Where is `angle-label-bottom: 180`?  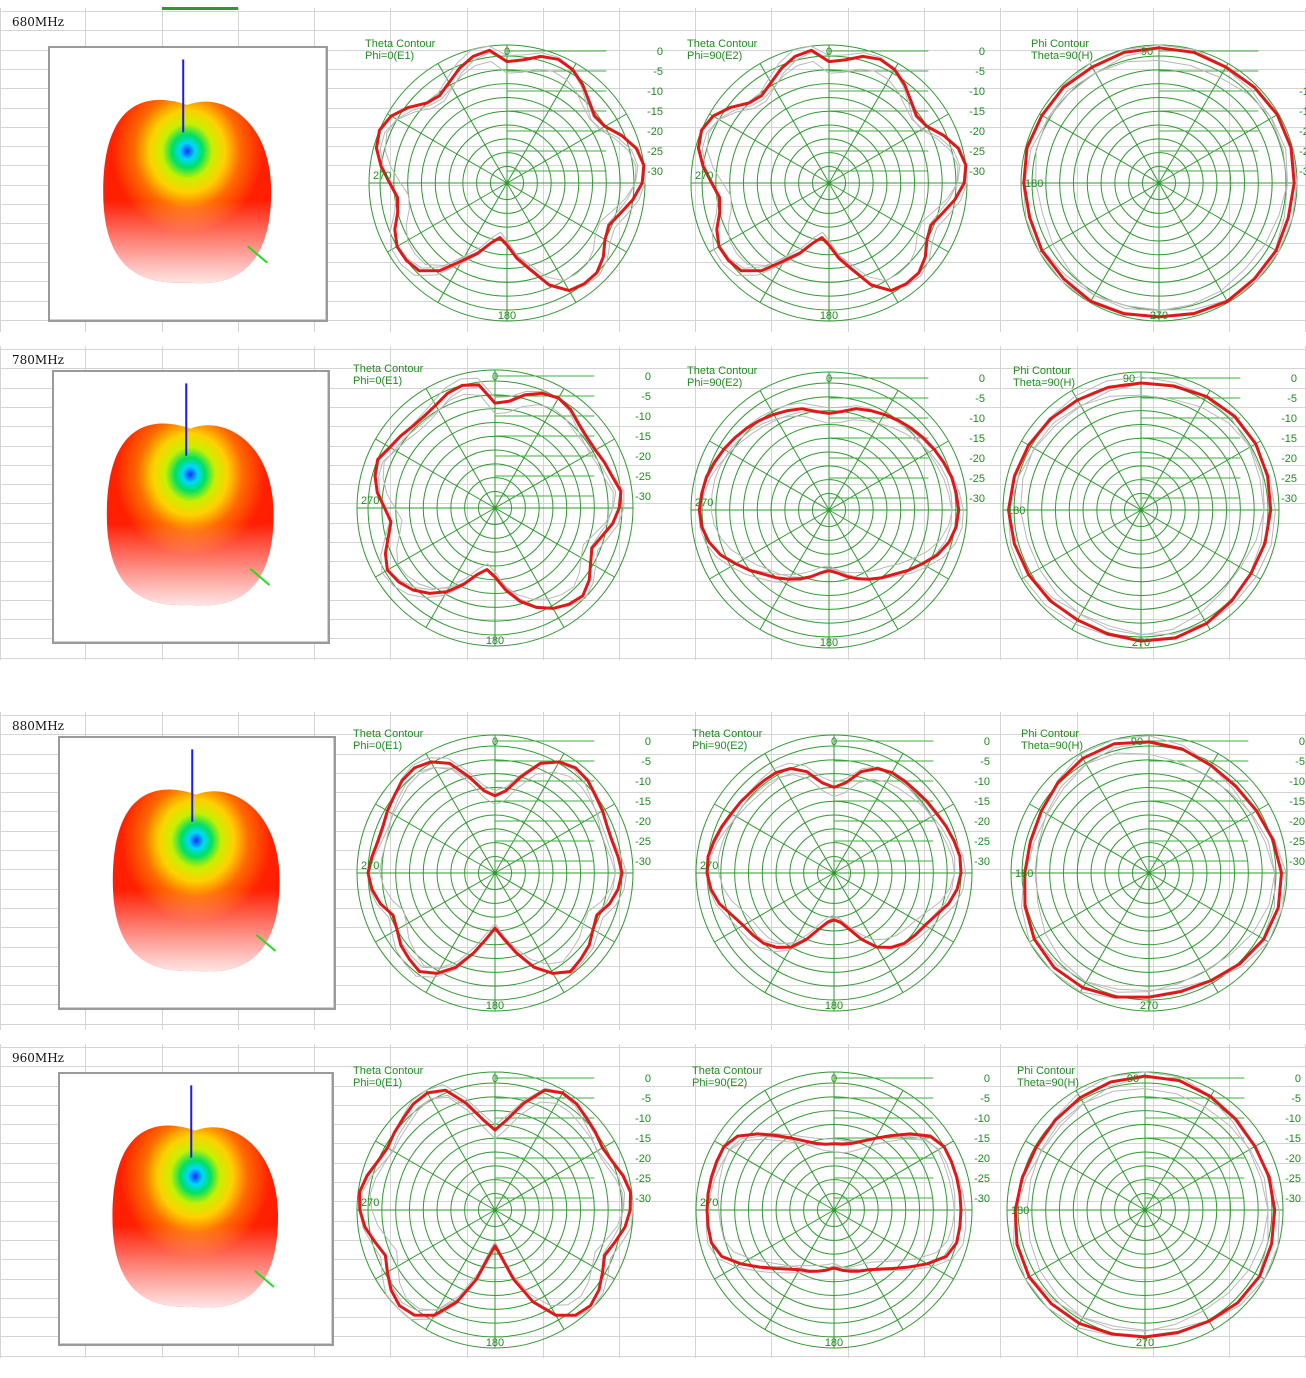 angle-label-bottom: 180 is located at coordinates (829, 643).